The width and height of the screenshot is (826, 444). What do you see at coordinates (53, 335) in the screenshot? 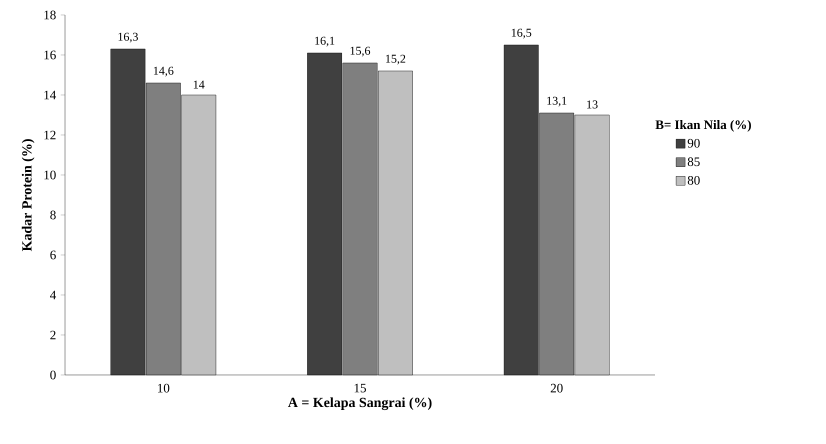
I see `y-tick-label: 2` at bounding box center [53, 335].